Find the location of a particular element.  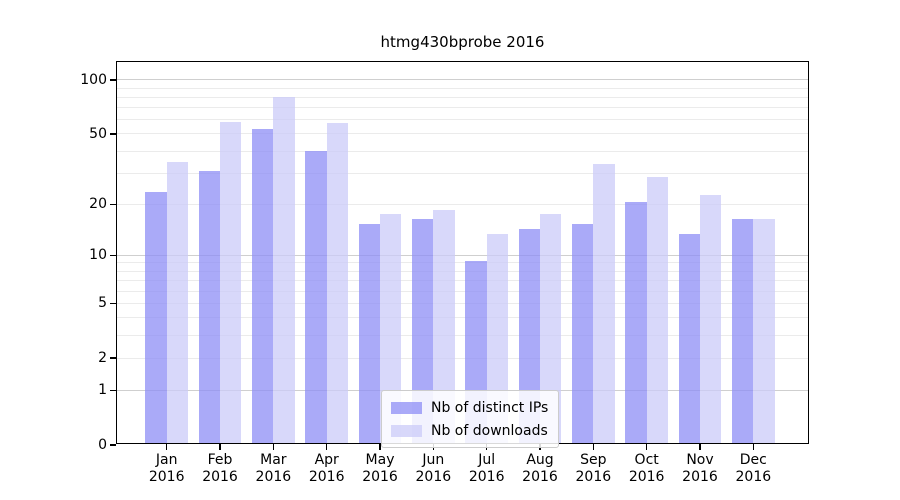

y-tick-label-0: 0 is located at coordinates (102, 445).